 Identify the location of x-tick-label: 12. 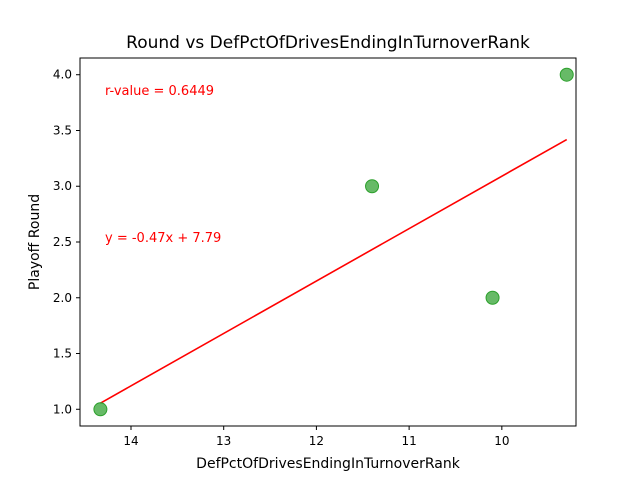
(316, 441).